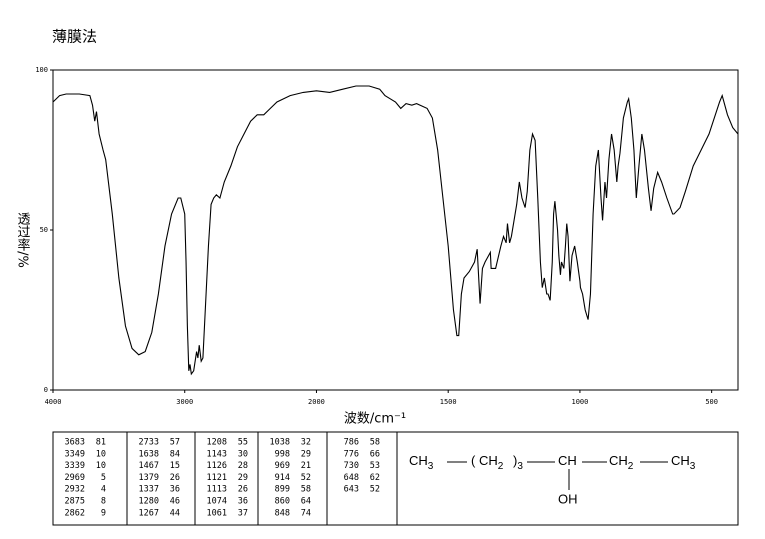 The image size is (765, 539). What do you see at coordinates (351, 466) in the screenshot?
I see `peak-wavenumber: 730` at bounding box center [351, 466].